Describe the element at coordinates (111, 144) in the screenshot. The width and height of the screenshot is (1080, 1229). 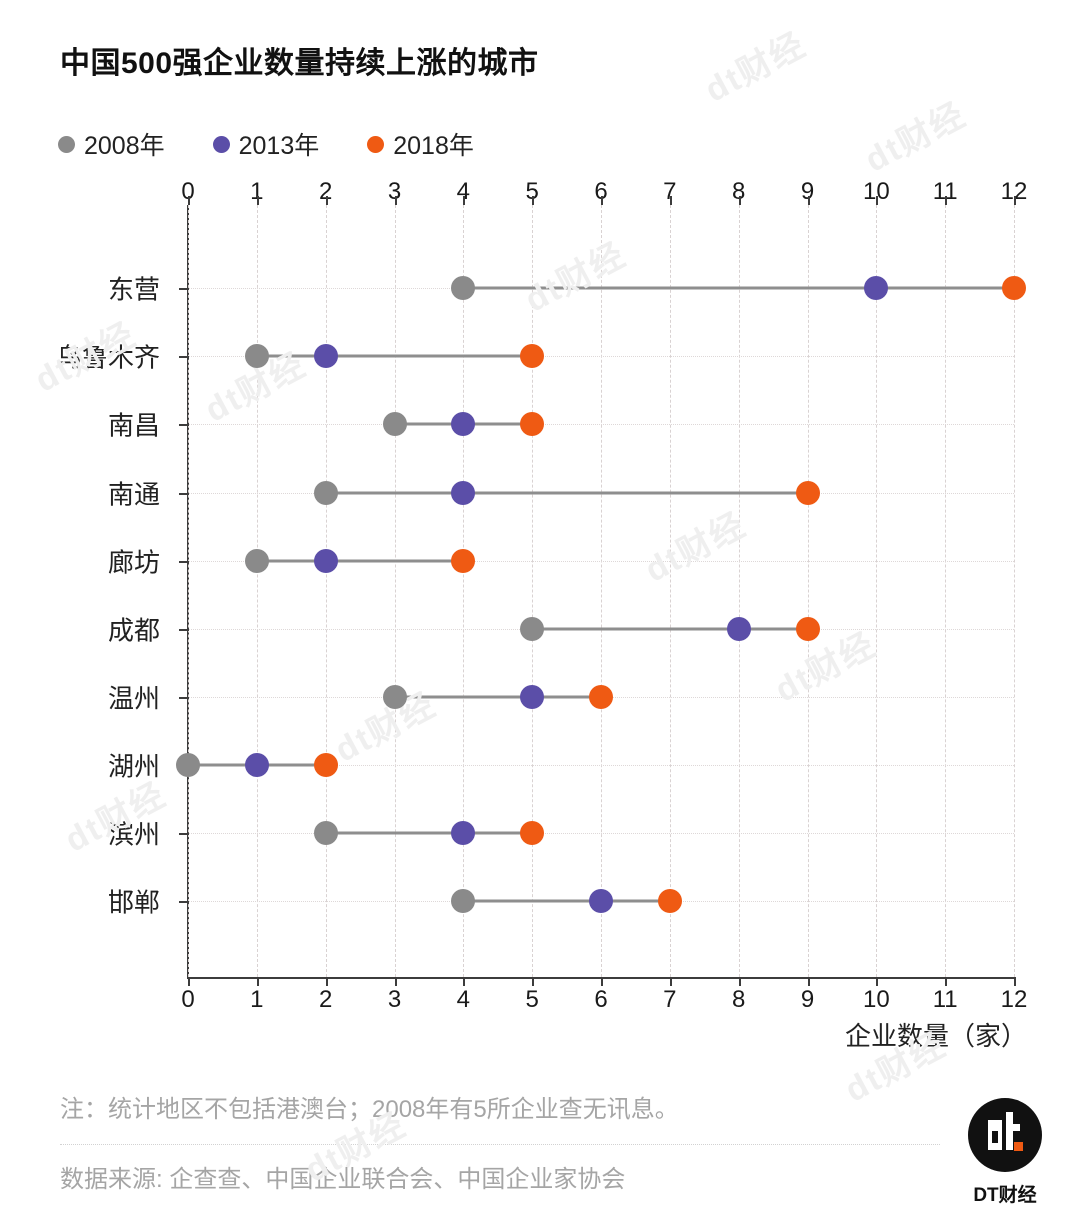
I see `legend-item-2008年: 2008年` at that location.